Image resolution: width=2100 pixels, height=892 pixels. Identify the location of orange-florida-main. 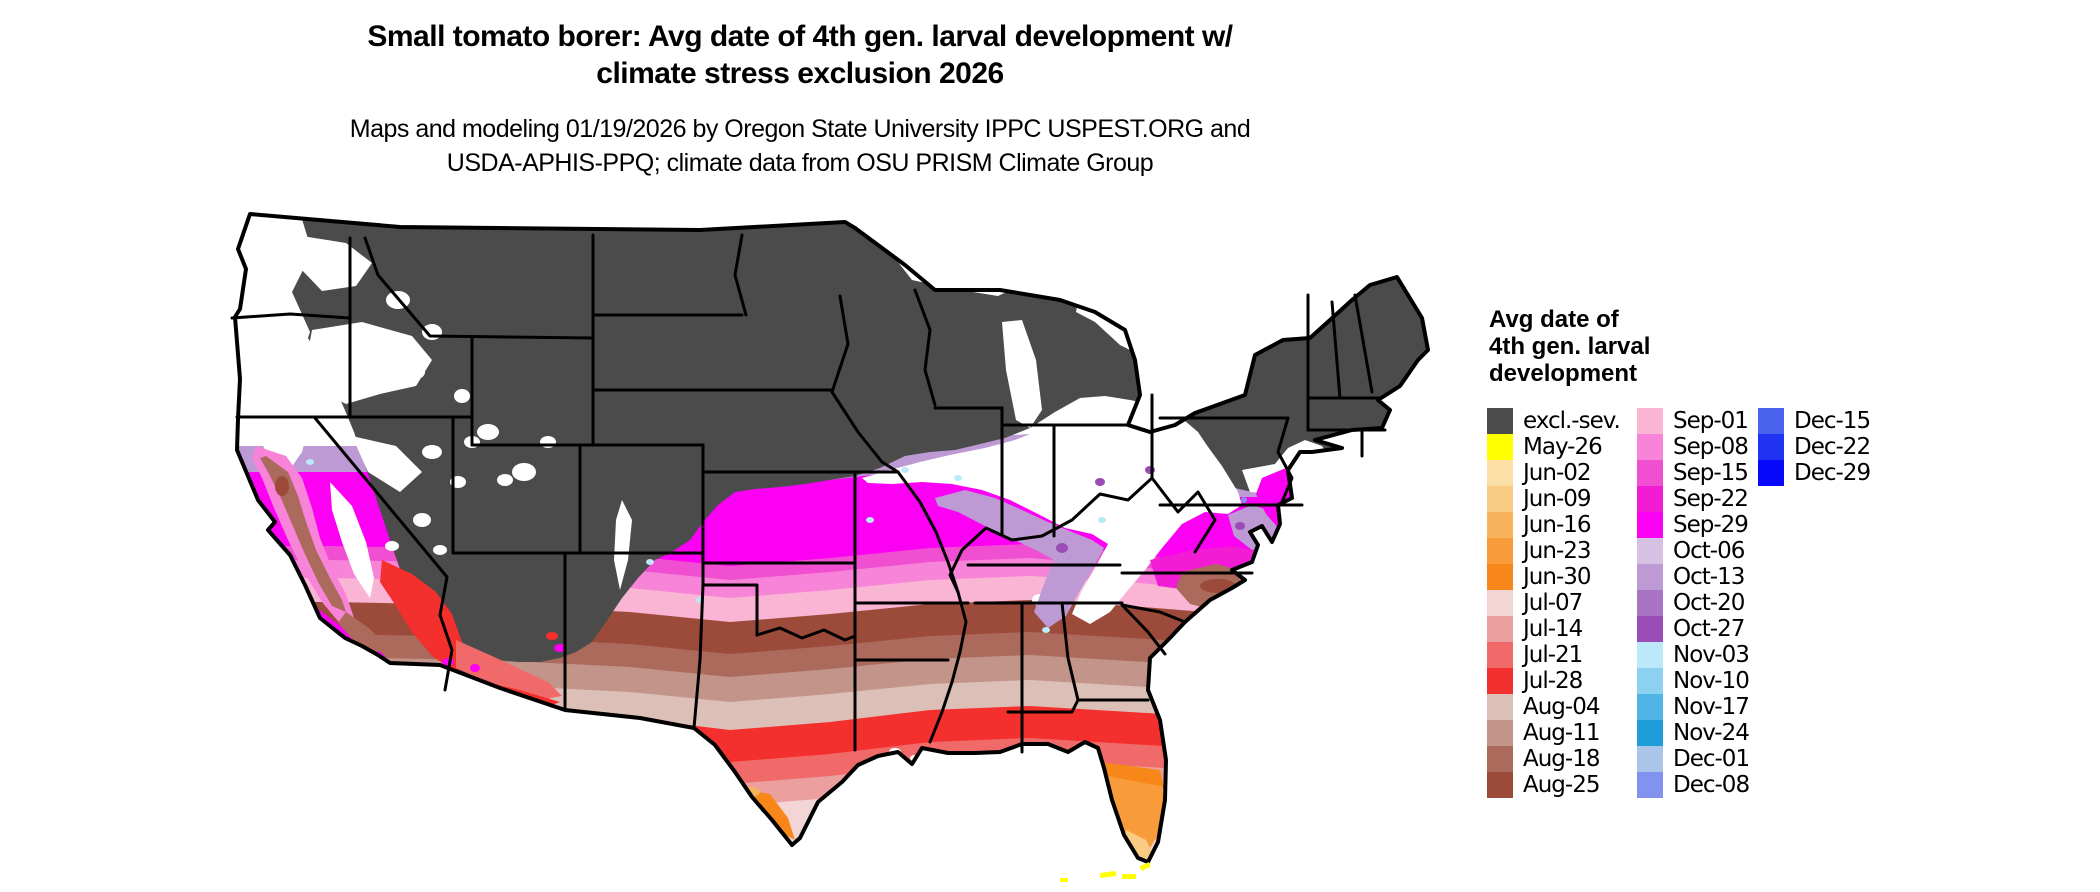
(1134, 815).